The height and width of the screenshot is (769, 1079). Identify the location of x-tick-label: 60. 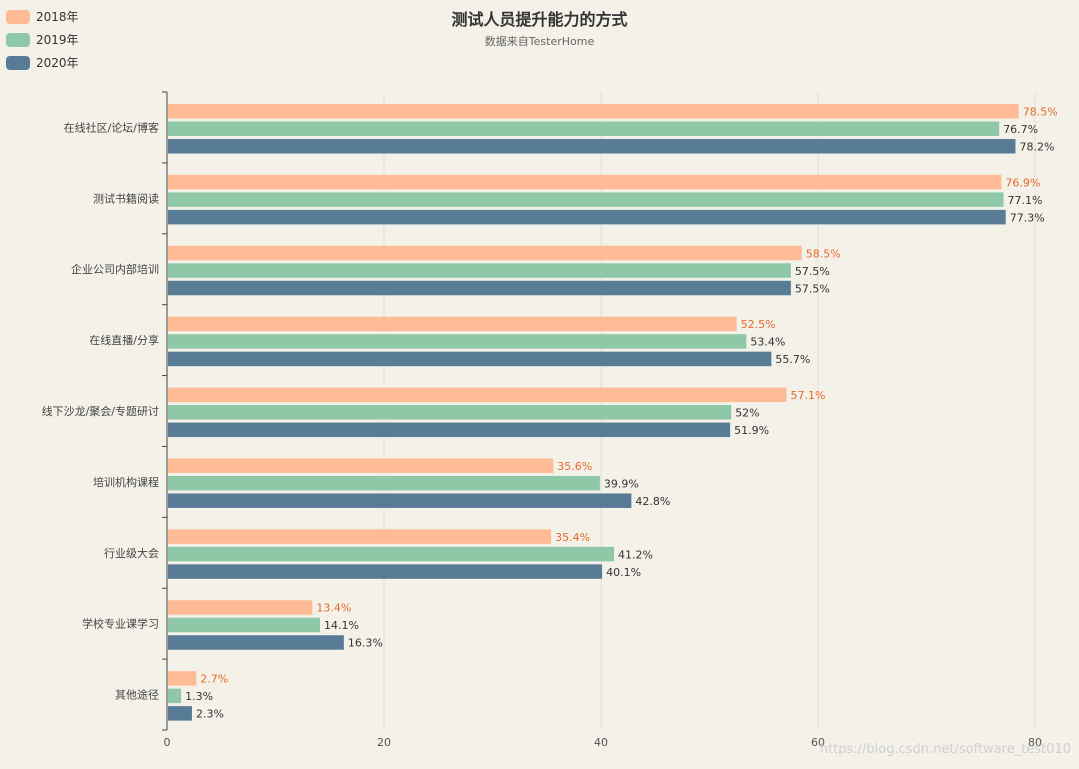
(818, 742).